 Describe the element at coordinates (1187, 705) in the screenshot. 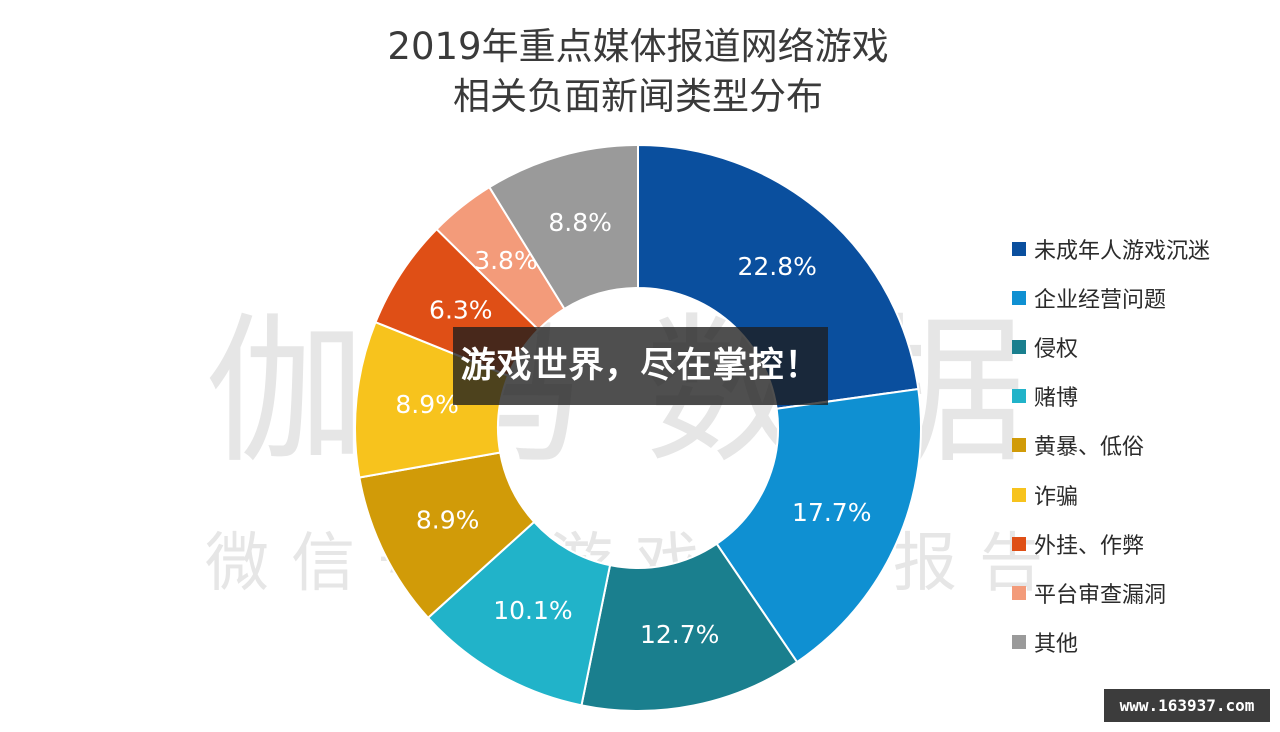

I see `site-badge: www.163937.com` at that location.